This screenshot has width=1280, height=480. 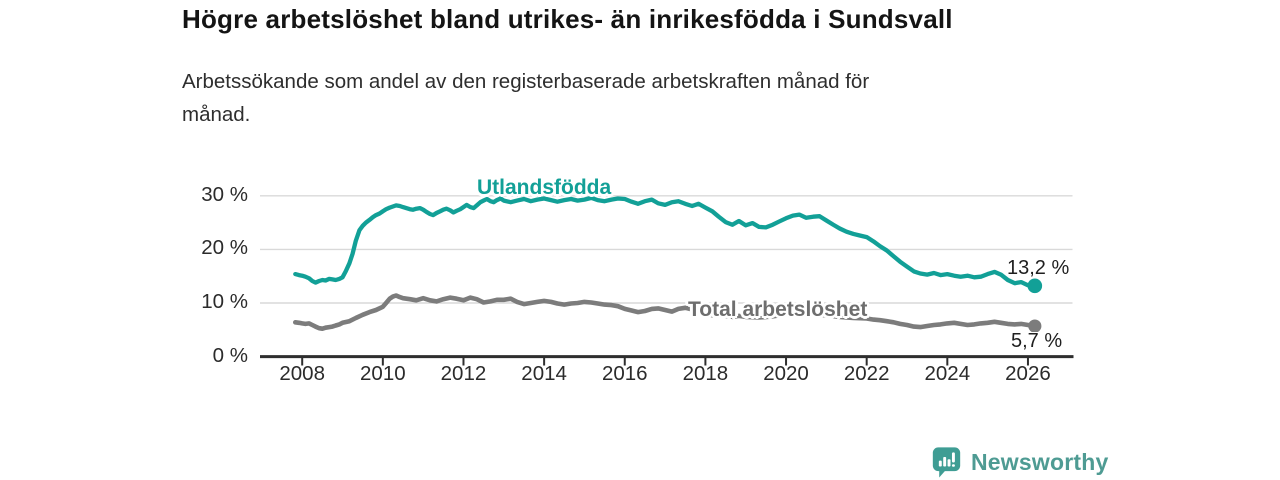 What do you see at coordinates (1035, 286) in the screenshot?
I see `series-end-dot-utlandsfodda` at bounding box center [1035, 286].